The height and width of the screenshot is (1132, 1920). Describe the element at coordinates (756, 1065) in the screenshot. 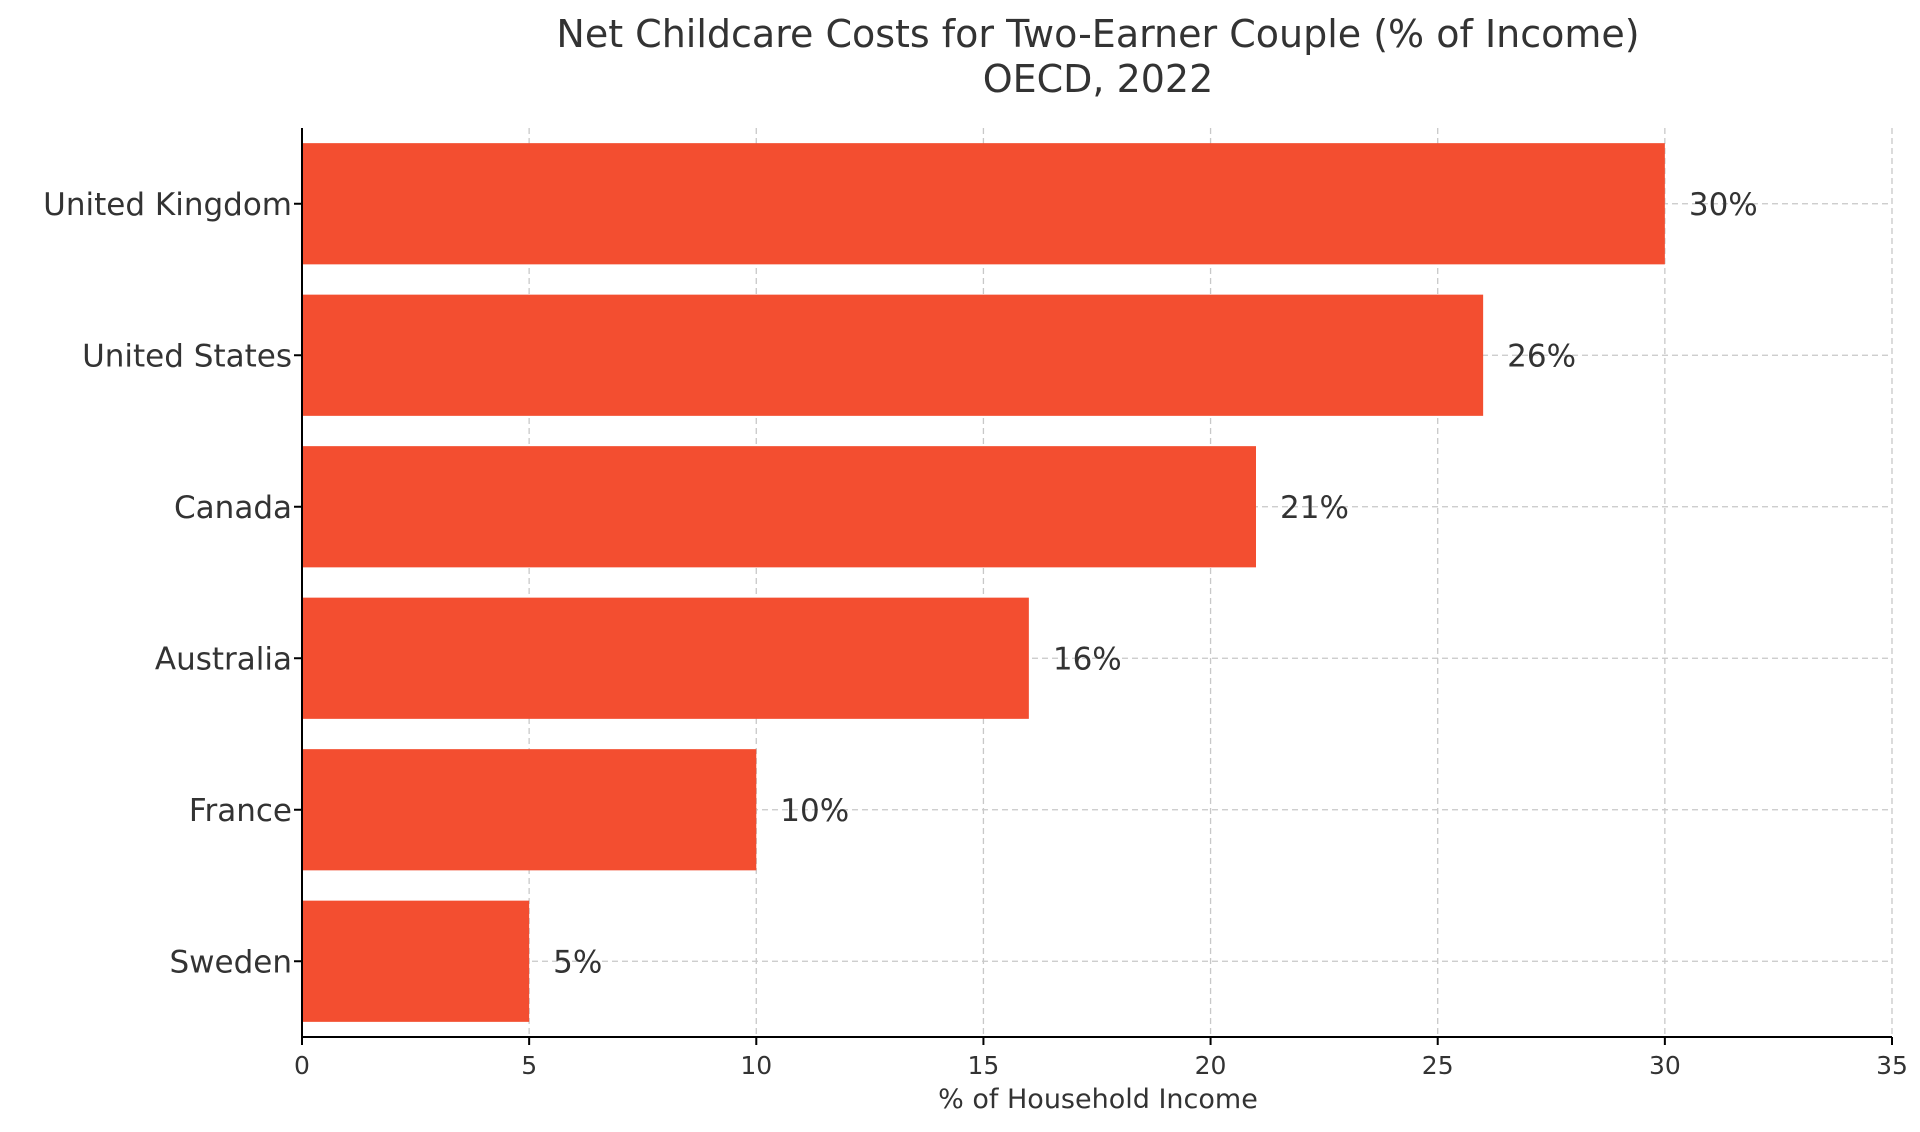

I see `x-tick-label: 10` at that location.